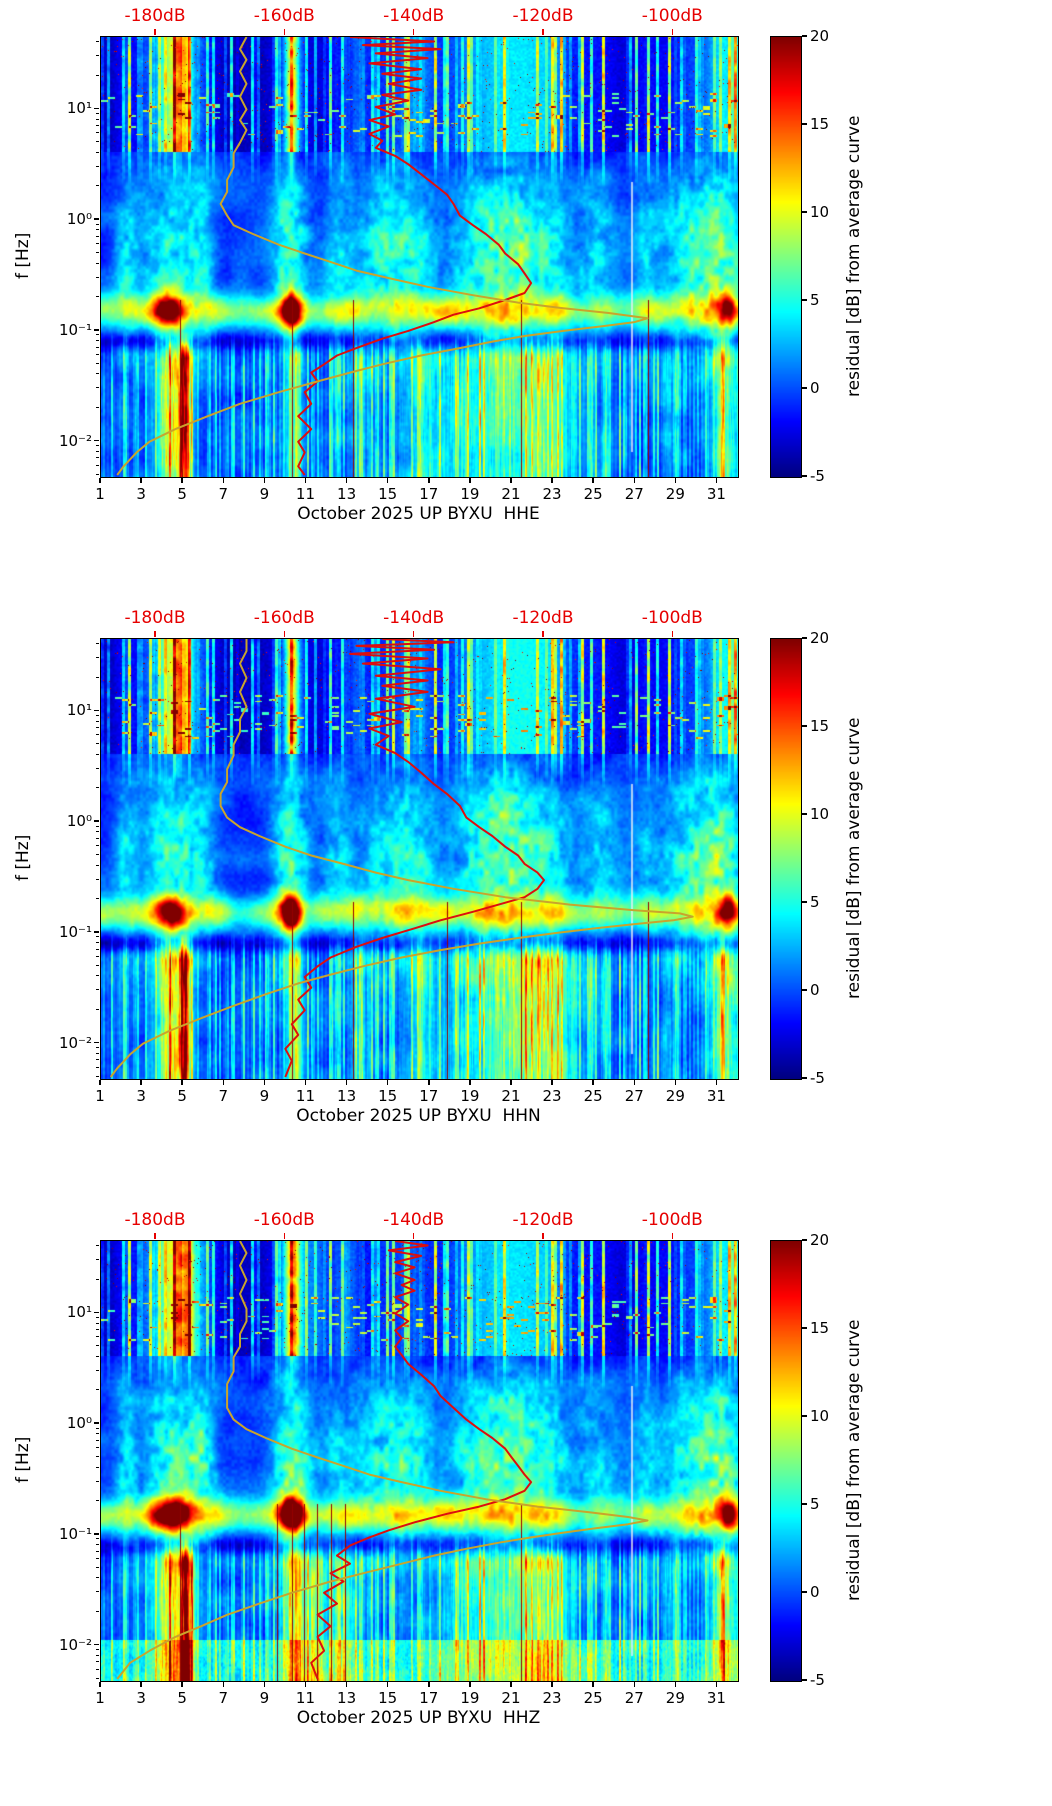 The width and height of the screenshot is (1052, 1806). I want to click on psd-curves-overlay-hhe, so click(382, 256).